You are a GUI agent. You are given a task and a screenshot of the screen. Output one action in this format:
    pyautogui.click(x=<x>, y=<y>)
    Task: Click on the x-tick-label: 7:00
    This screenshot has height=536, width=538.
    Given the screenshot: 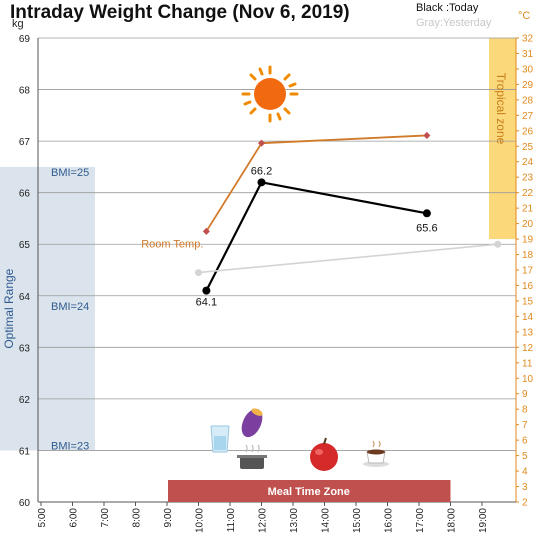 What is the action you would take?
    pyautogui.click(x=105, y=518)
    